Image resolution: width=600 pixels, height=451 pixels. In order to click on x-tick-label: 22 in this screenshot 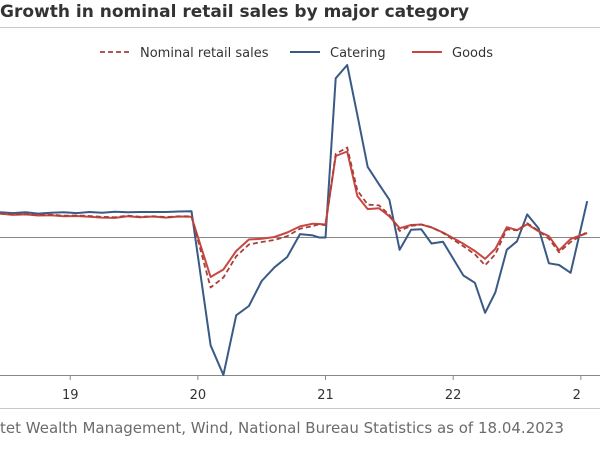, I will do `click(453, 395)`.